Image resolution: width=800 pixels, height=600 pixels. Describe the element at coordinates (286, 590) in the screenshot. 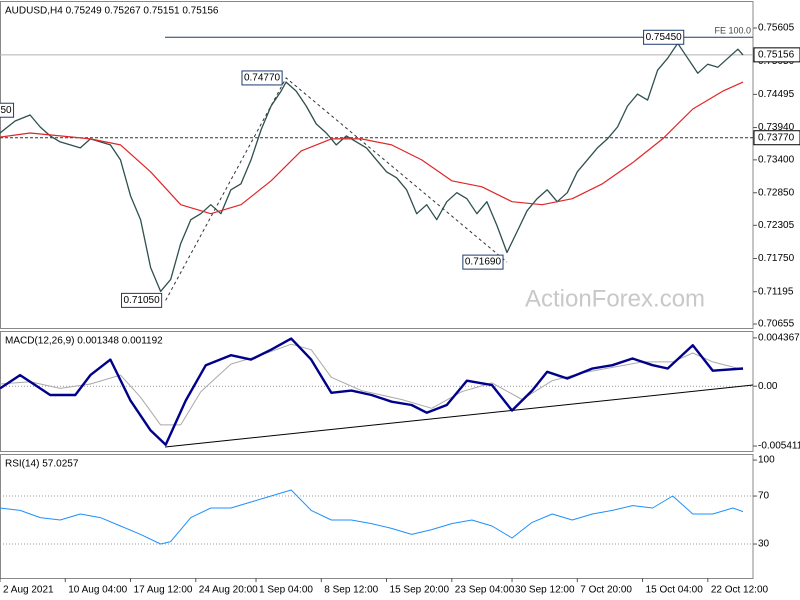

I see `x-tick-label: 1 Sep 04:00` at that location.